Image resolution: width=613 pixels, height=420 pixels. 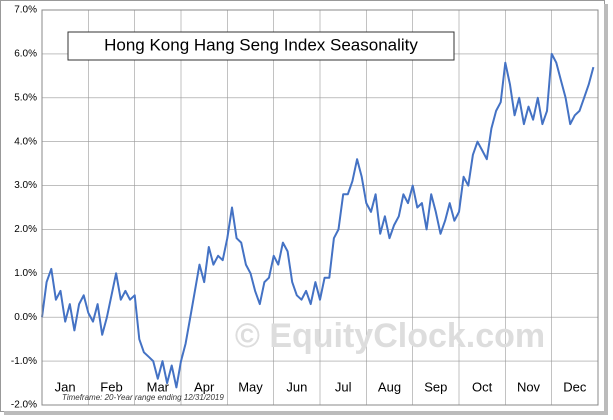 What do you see at coordinates (25, 185) in the screenshot?
I see `y-tick-label: 3.0%` at bounding box center [25, 185].